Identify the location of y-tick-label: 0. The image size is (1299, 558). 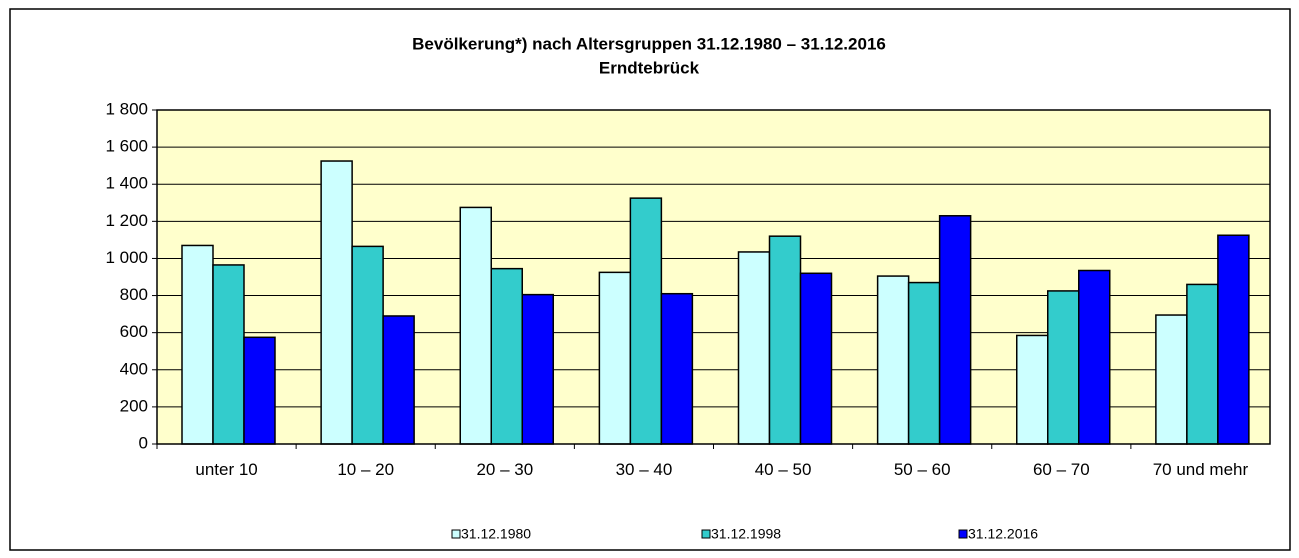
(143, 442).